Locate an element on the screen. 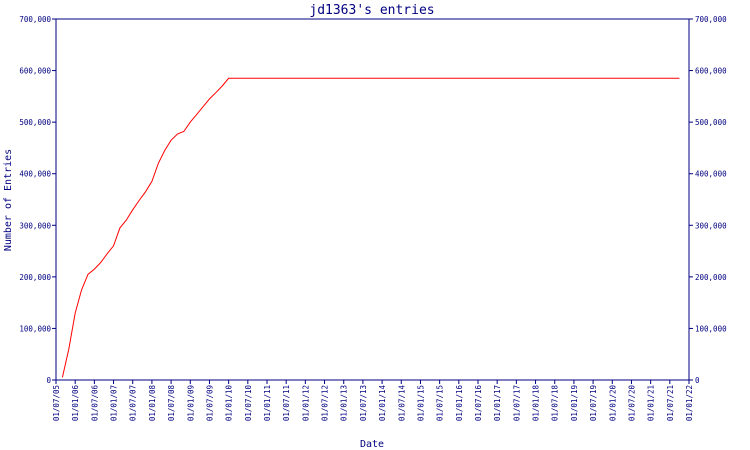 The width and height of the screenshot is (750, 450). chart-title: jd1363's entries is located at coordinates (371, 10).